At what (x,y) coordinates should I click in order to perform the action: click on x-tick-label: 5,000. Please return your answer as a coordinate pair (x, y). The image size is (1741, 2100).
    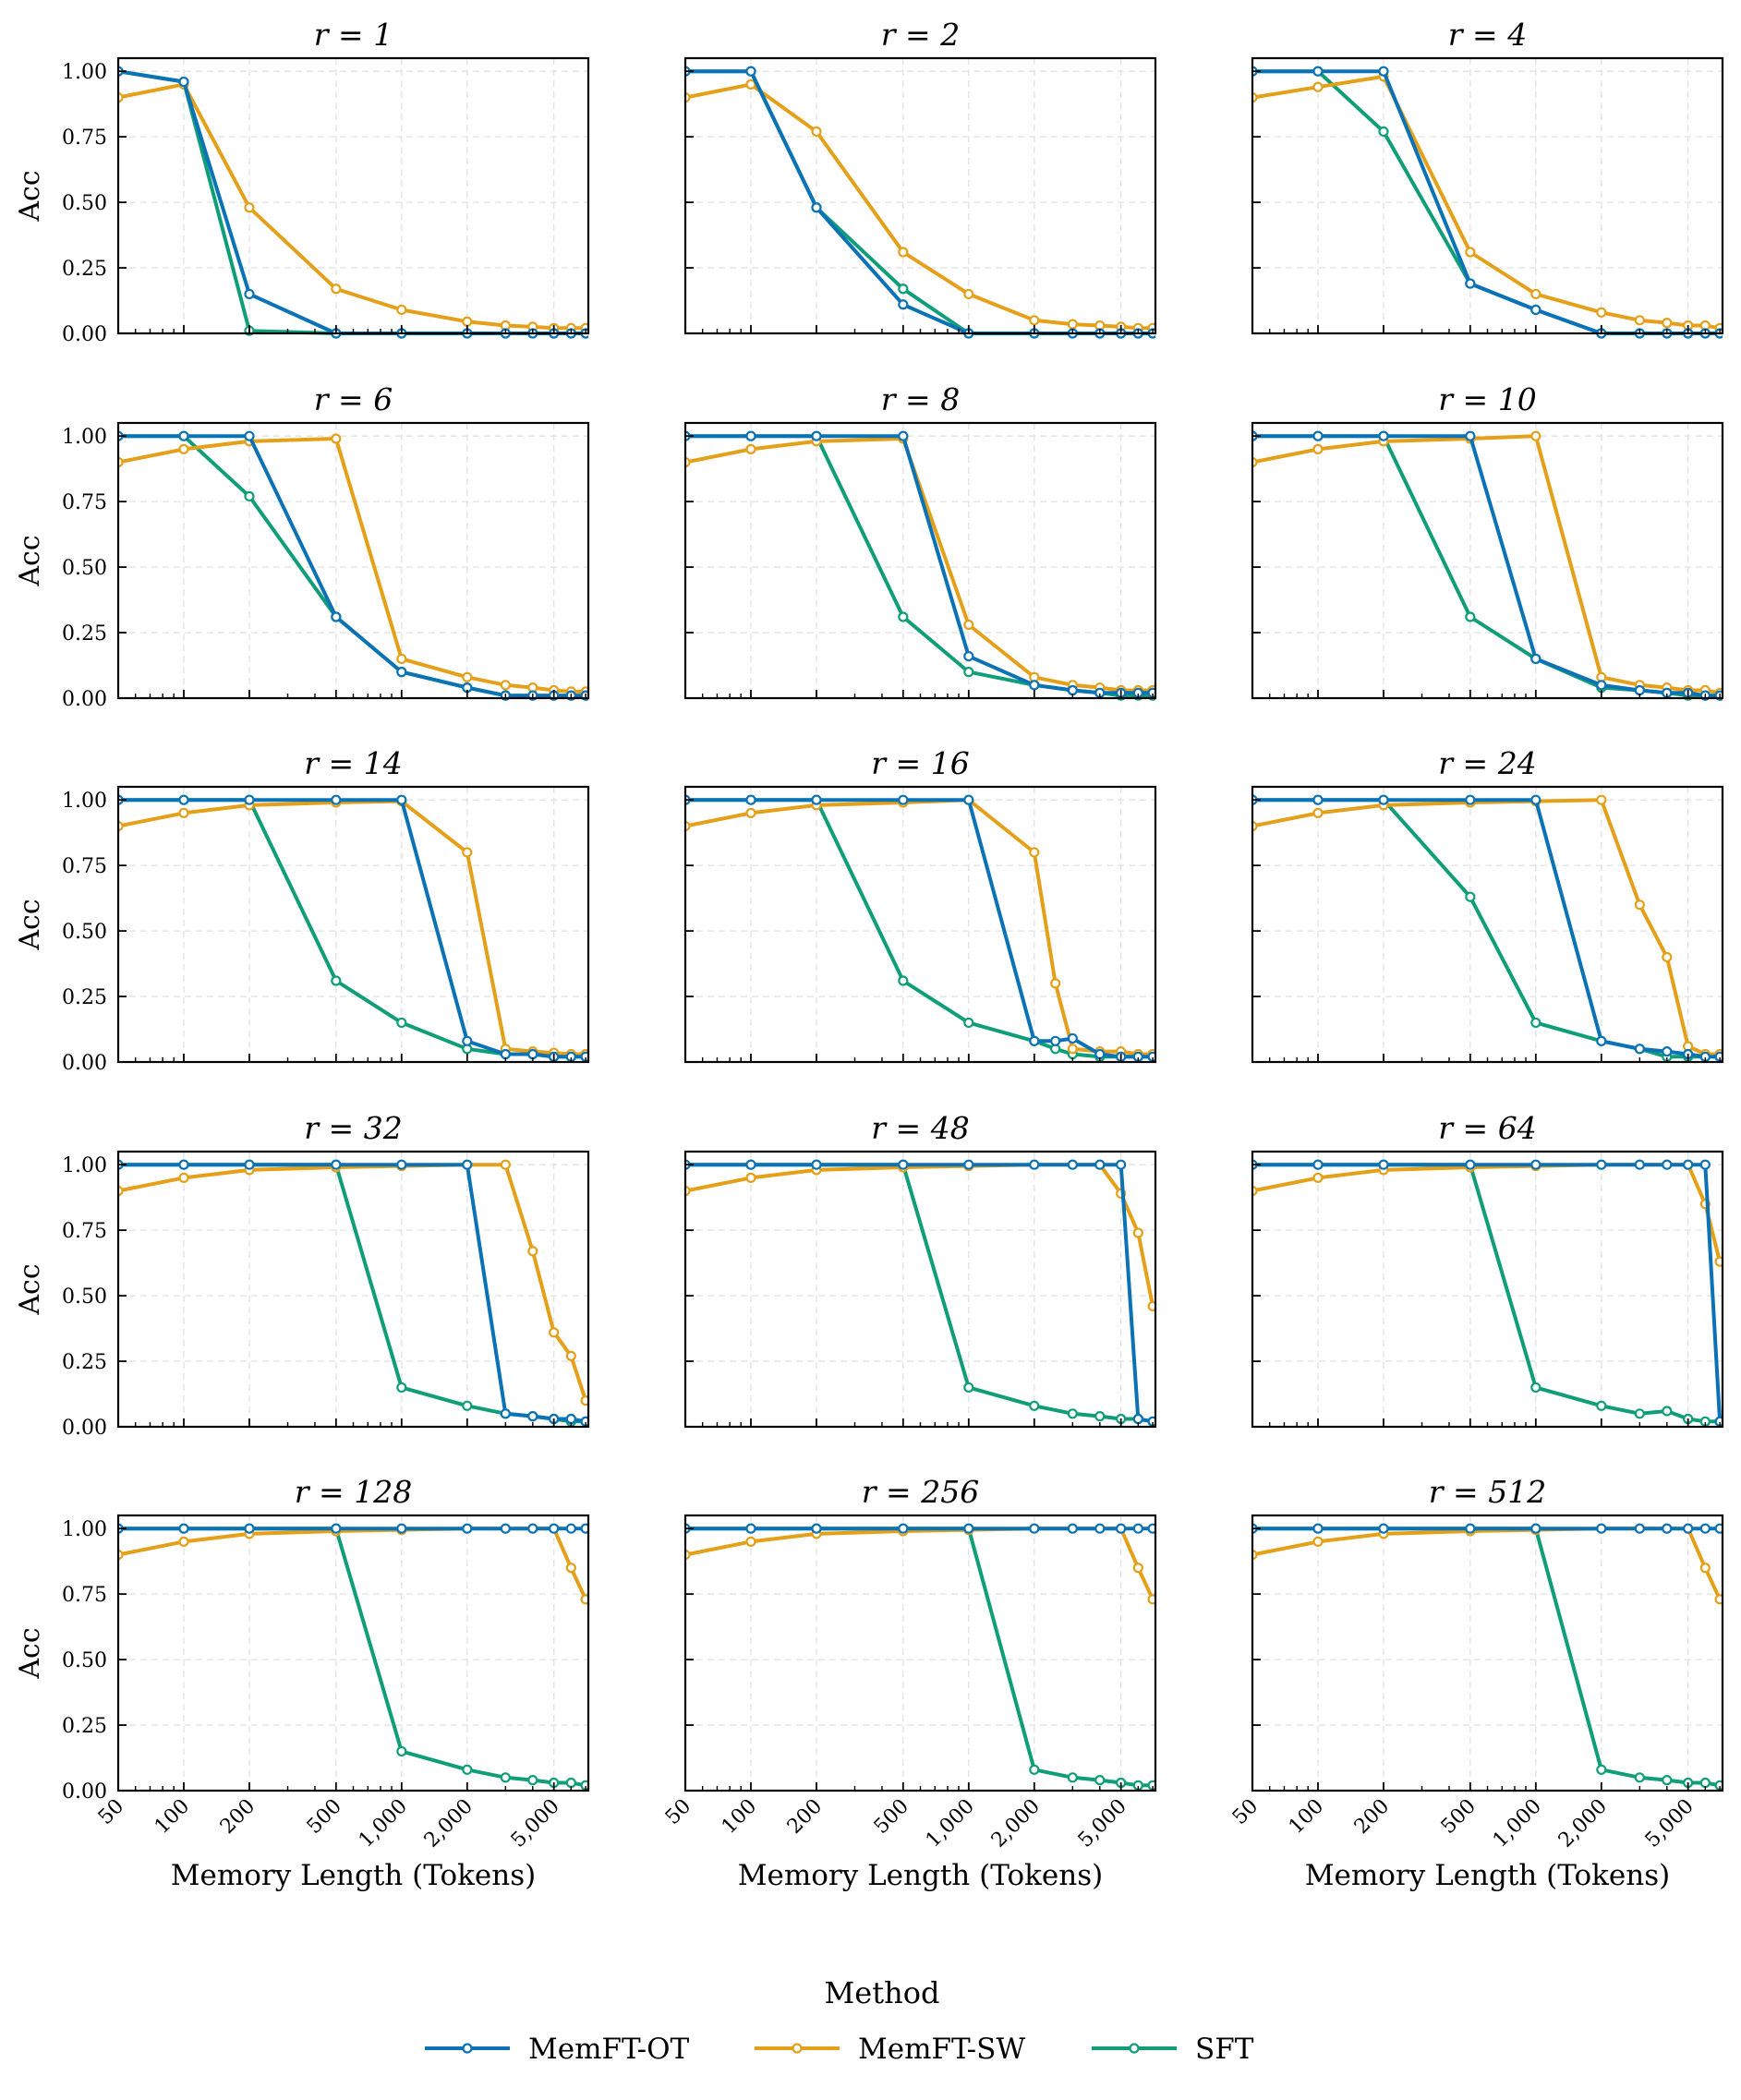
    Looking at the image, I should click on (1670, 1824).